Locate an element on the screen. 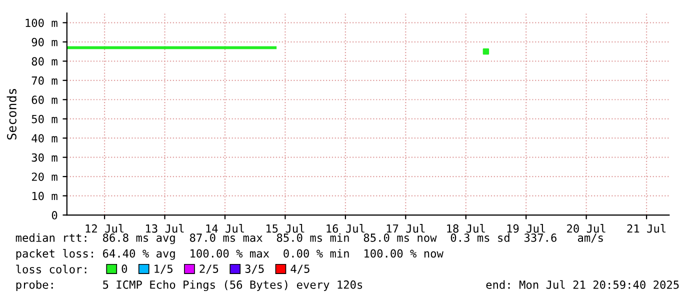  text: median rtt: 86.8 ms avg 87.0 ms max 85.0 ms min 85.0 ms now 0.3 ms sd 337.6 am/s is located at coordinates (309, 238).